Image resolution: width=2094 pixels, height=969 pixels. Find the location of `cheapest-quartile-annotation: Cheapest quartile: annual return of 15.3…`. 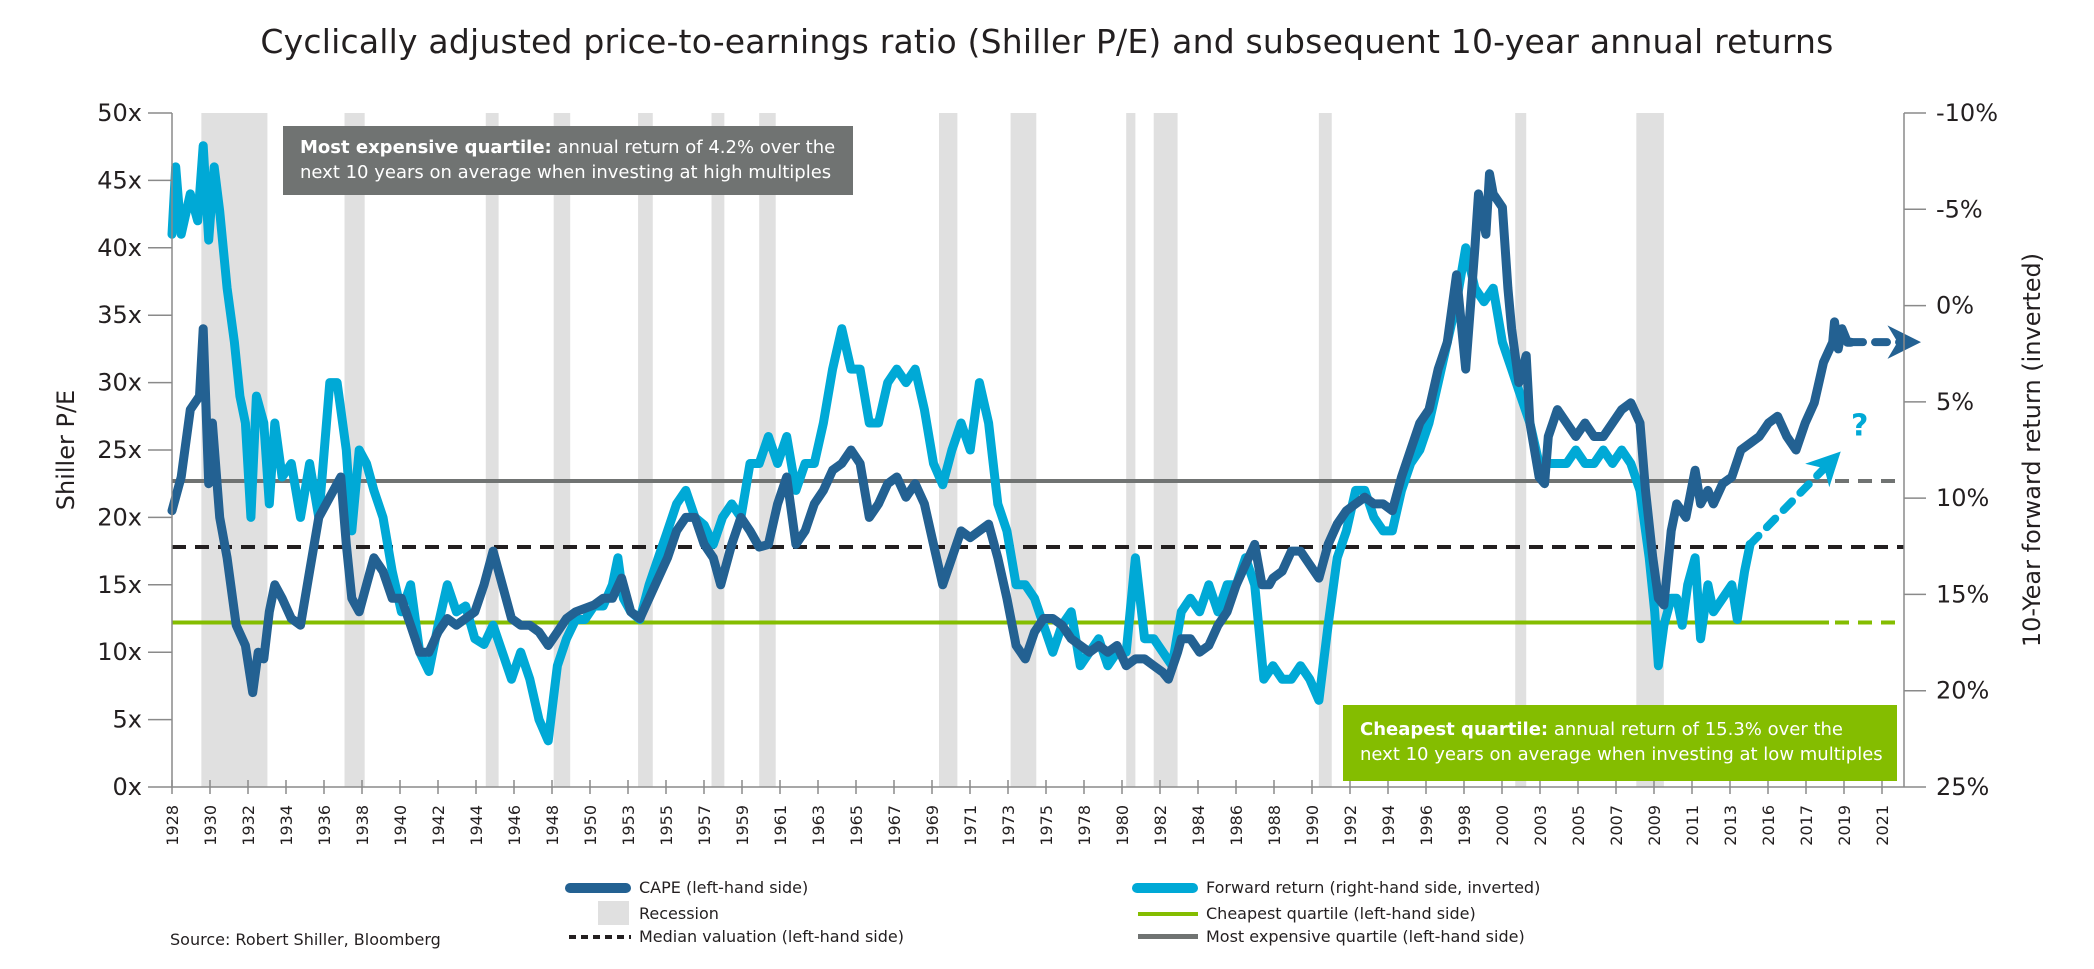

cheapest-quartile-annotation: Cheapest quartile: annual return of 15.3… is located at coordinates (1620, 743).